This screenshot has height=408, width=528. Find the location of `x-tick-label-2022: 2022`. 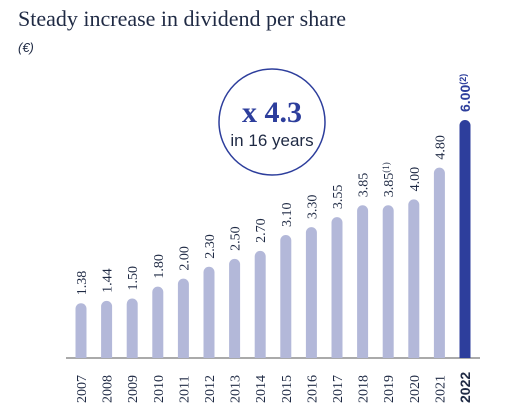

x-tick-label-2022: 2022 is located at coordinates (465, 387).